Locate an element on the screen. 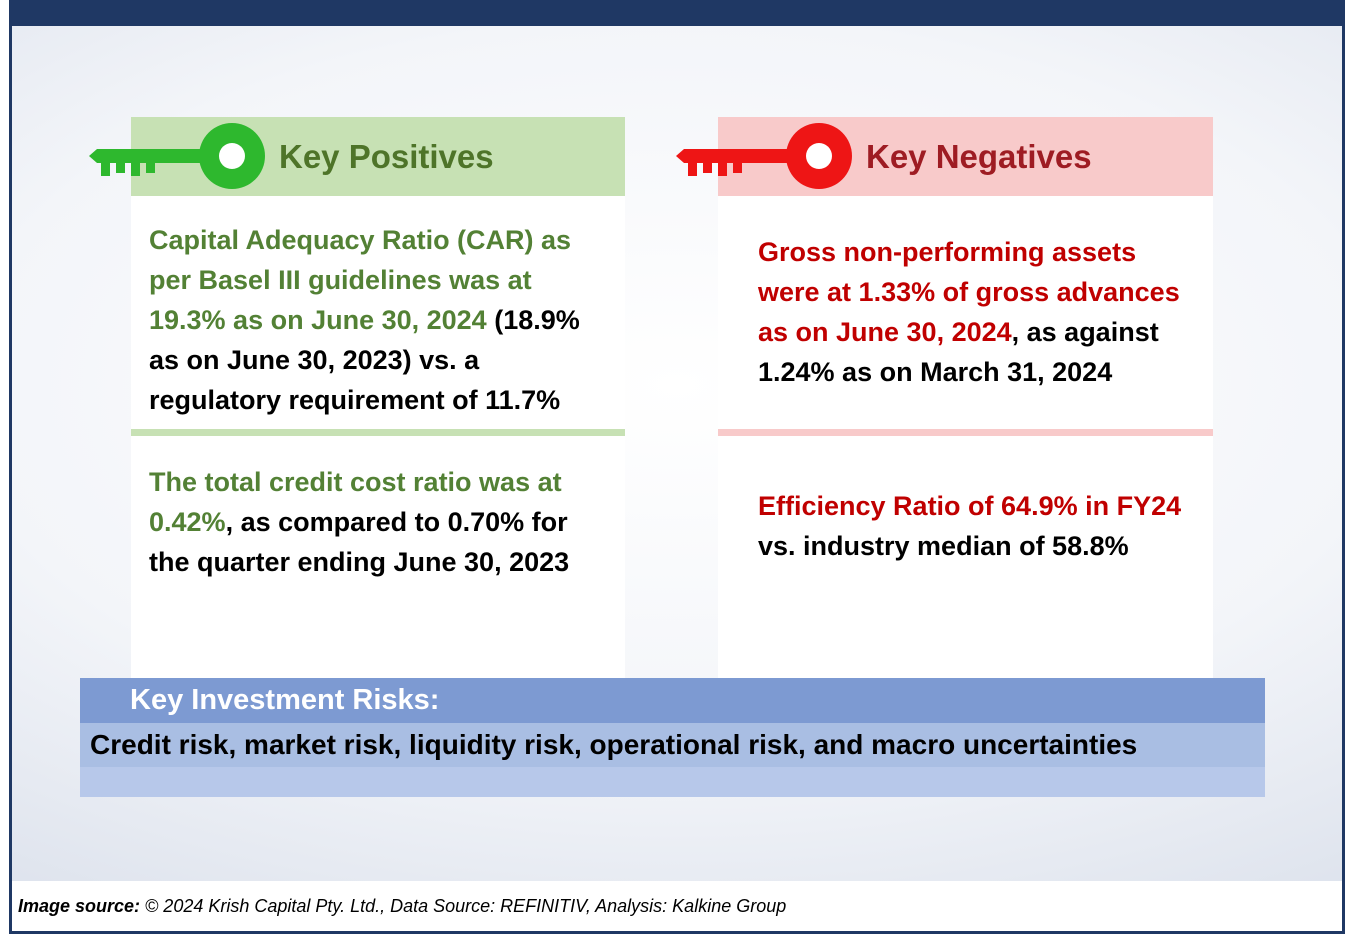 This screenshot has width=1354, height=937. key-negatives-banner: Key Negatives is located at coordinates (944, 156).